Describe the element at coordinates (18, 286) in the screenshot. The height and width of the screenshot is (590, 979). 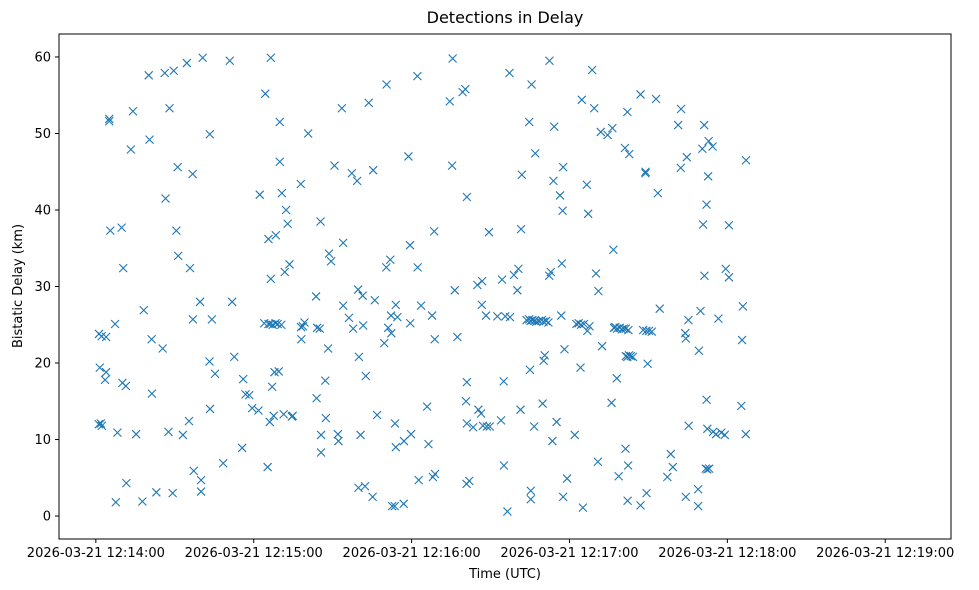
I see `y-axis-label: Bistatic Delay (km)` at that location.